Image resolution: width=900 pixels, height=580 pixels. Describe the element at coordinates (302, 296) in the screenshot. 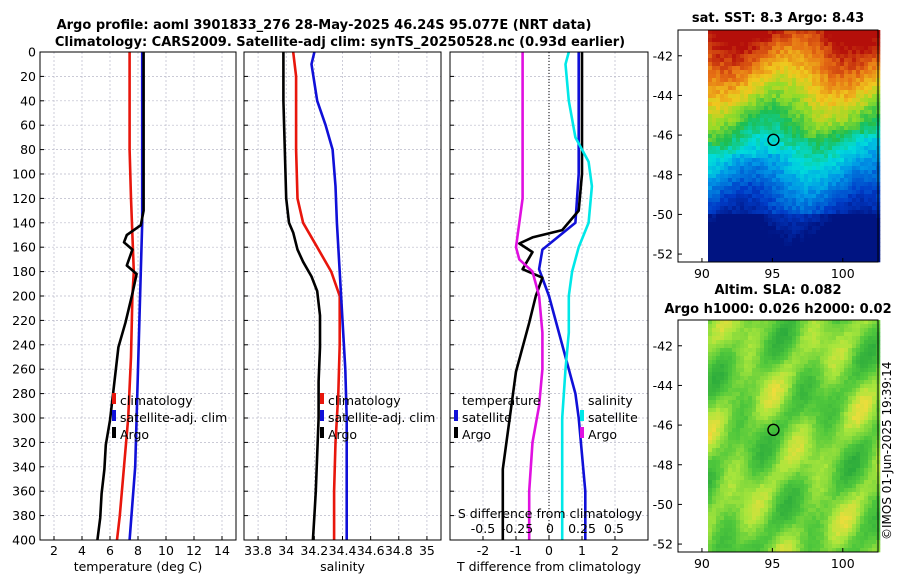

I see `series-line-argo` at that location.